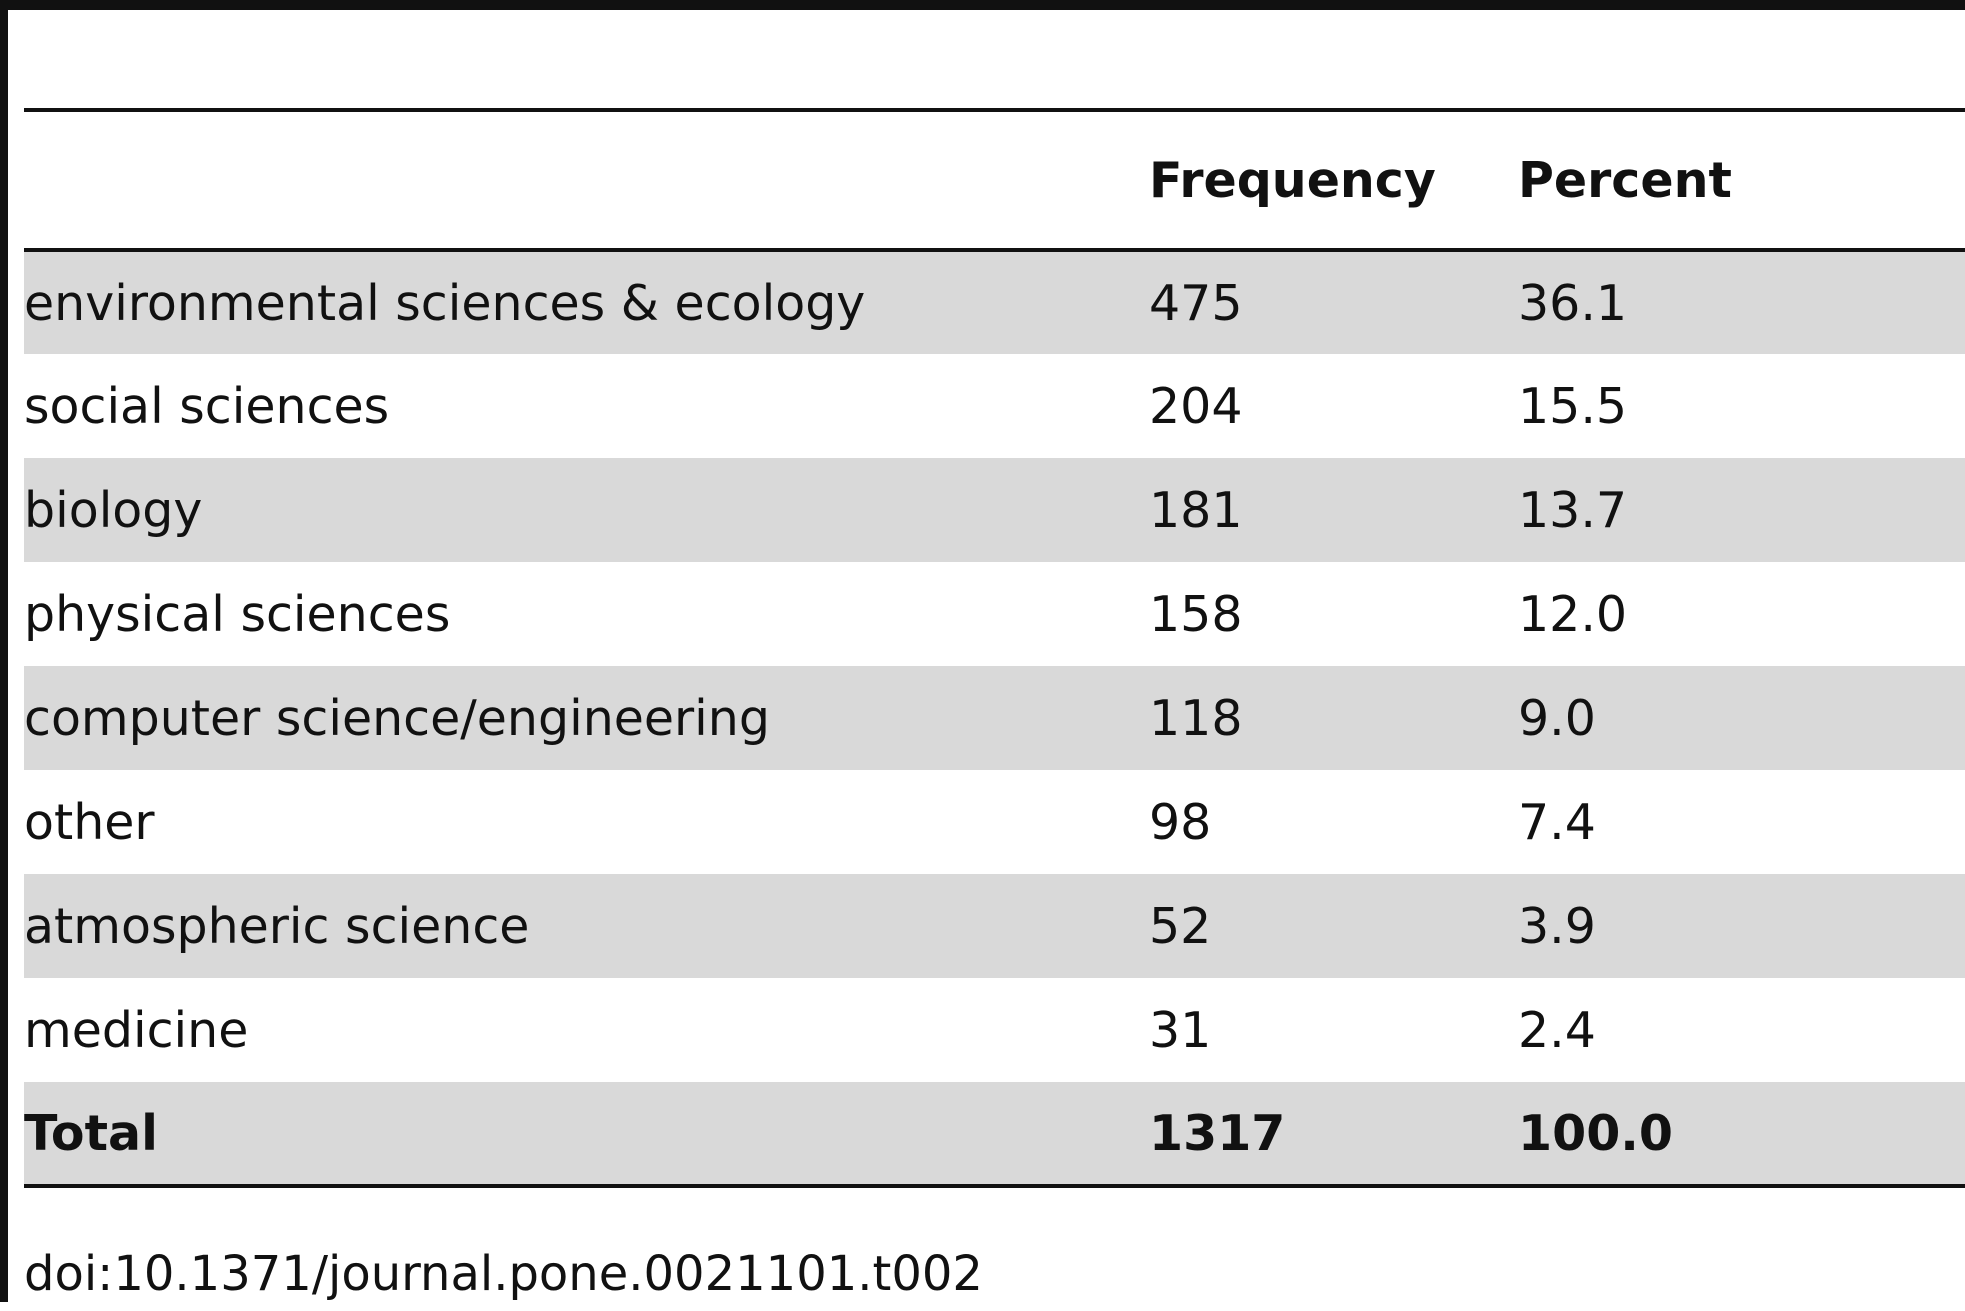 The image size is (1965, 1311). I want to click on total-percent: 100.0, so click(1595, 1133).